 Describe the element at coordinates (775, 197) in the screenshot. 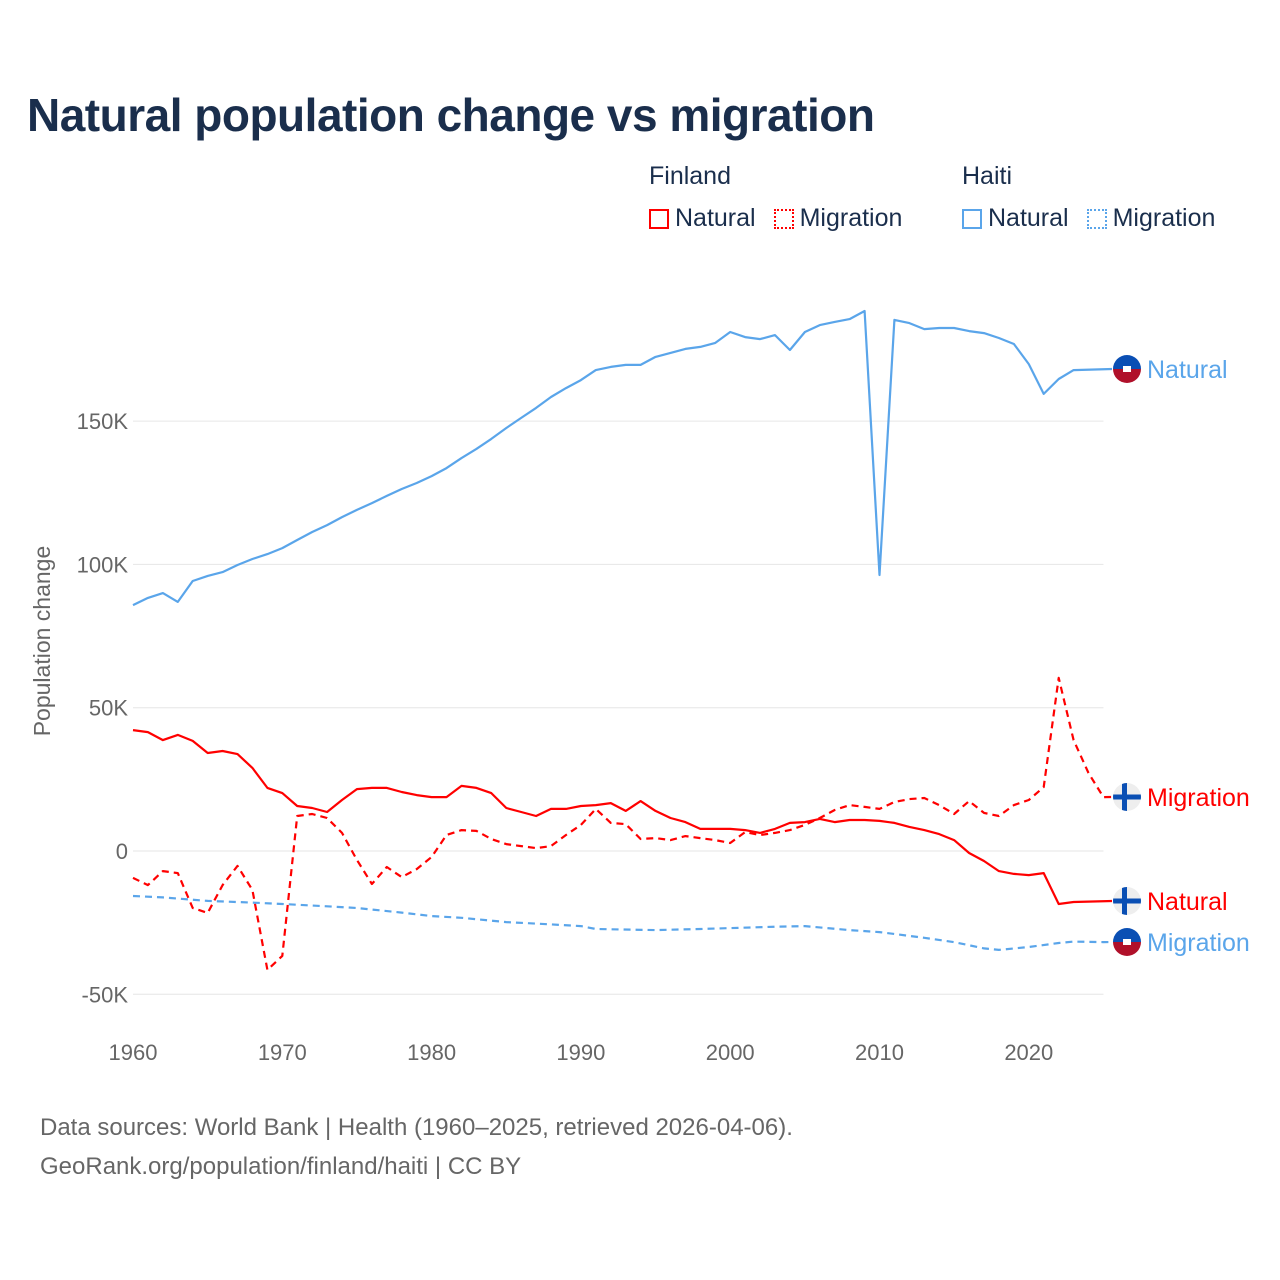

I see `legend-group-finland: Finland Natural Migration` at that location.